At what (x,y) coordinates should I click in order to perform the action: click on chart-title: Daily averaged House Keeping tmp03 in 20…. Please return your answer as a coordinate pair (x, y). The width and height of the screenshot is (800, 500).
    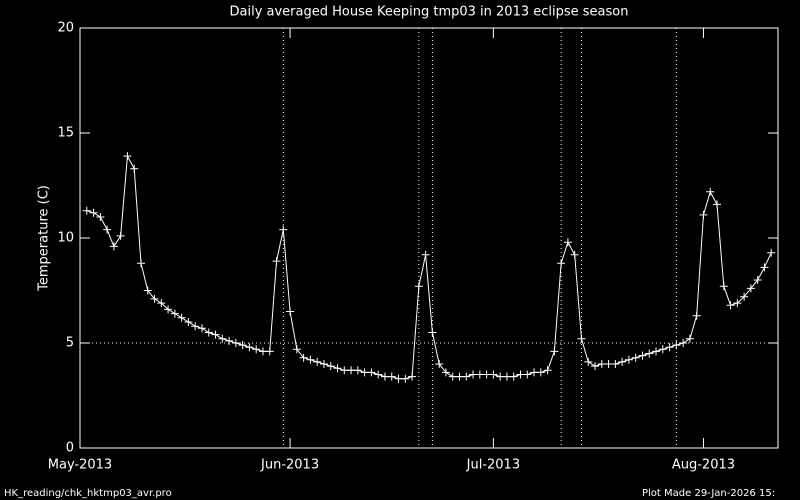
    Looking at the image, I should click on (429, 12).